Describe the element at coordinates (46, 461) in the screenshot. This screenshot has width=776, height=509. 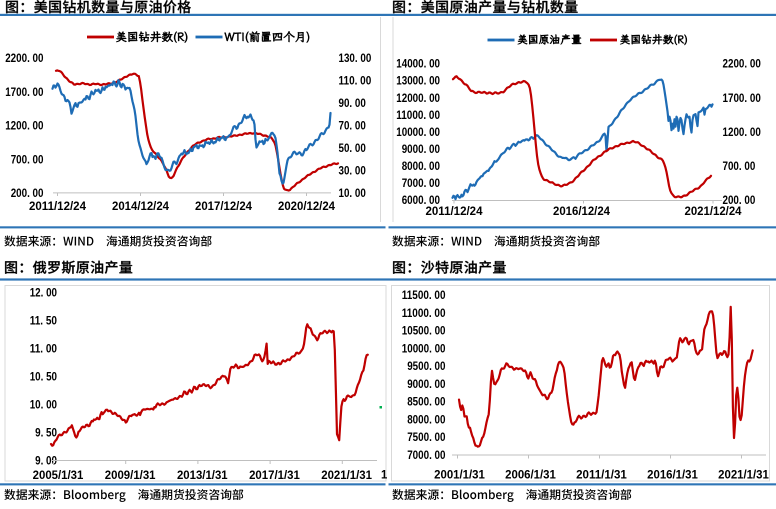
I see `svg-text: 9. 00` at that location.